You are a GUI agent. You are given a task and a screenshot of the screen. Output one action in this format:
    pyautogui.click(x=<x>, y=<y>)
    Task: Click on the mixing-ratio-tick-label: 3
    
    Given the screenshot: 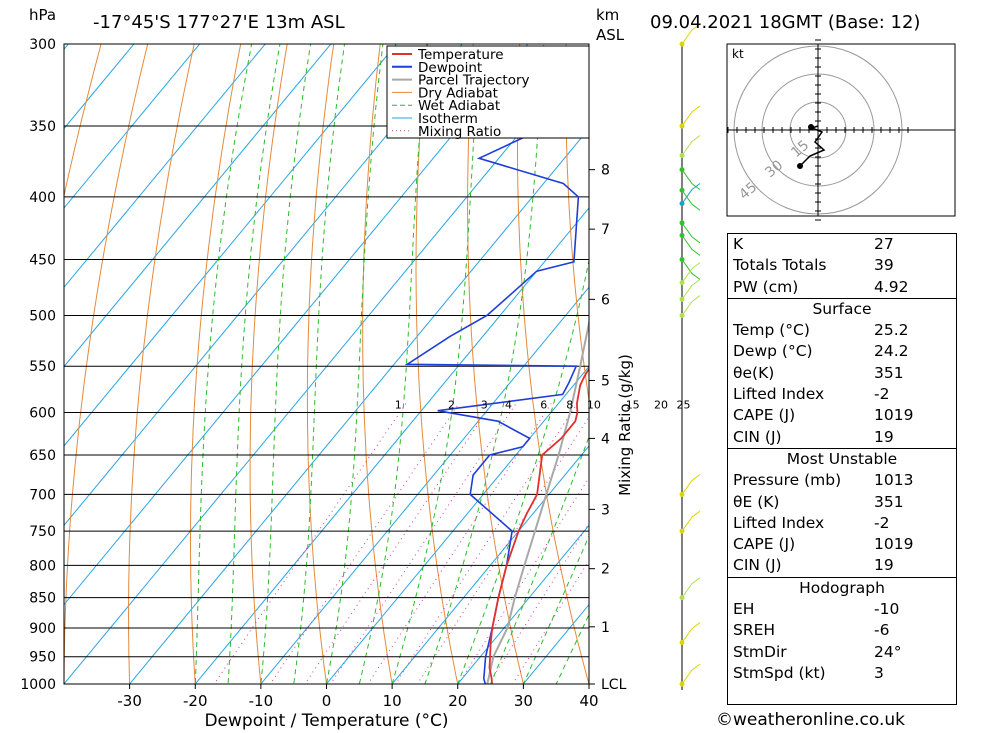 What is the action you would take?
    pyautogui.click(x=484, y=405)
    